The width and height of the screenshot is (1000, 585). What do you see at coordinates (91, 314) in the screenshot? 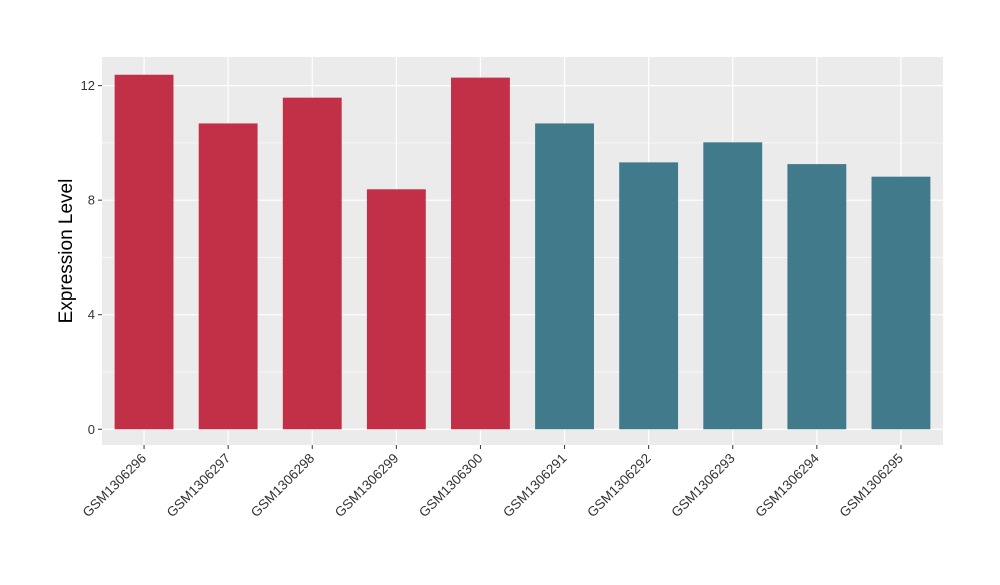
I see `y-tick-label: 4` at bounding box center [91, 314].